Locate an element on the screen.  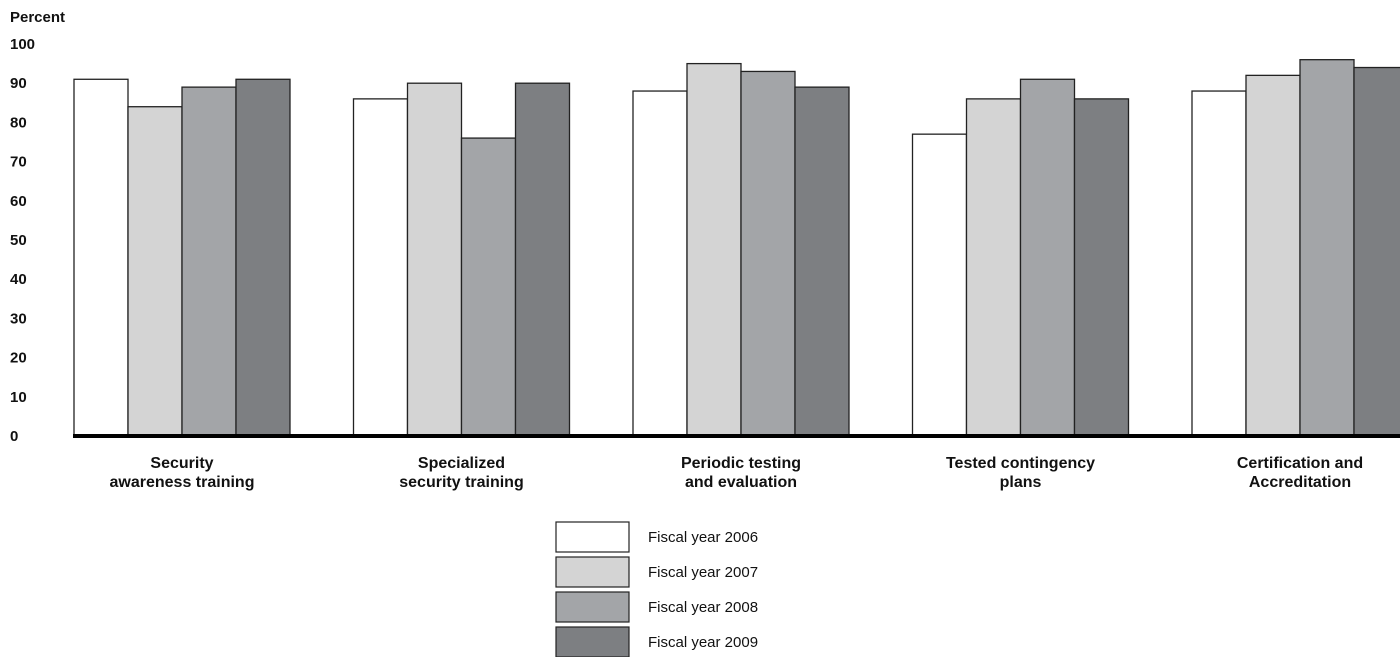
y-tick-label: 60 is located at coordinates (18, 201).